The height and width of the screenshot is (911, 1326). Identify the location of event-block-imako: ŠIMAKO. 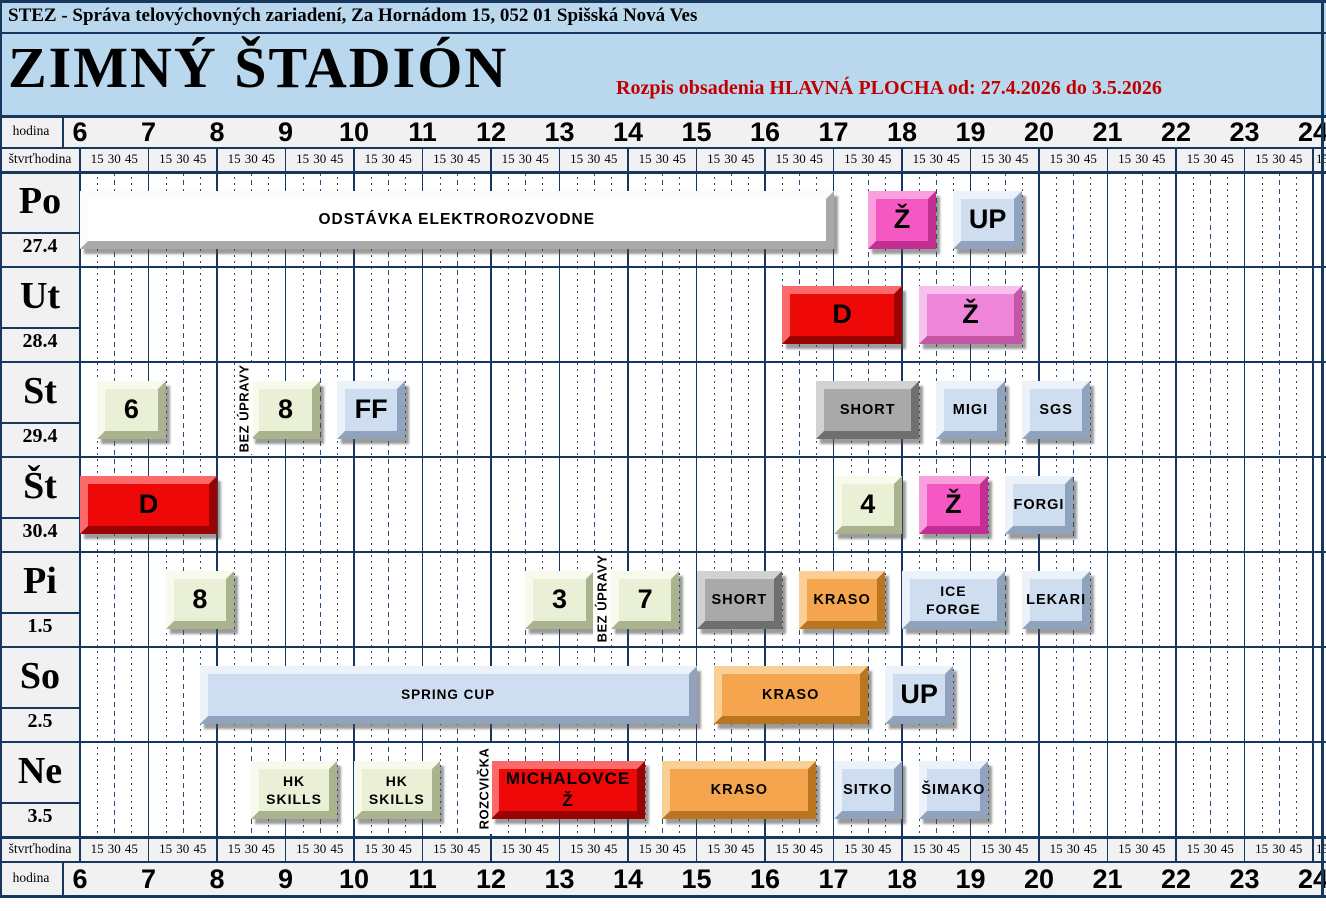
(953, 790).